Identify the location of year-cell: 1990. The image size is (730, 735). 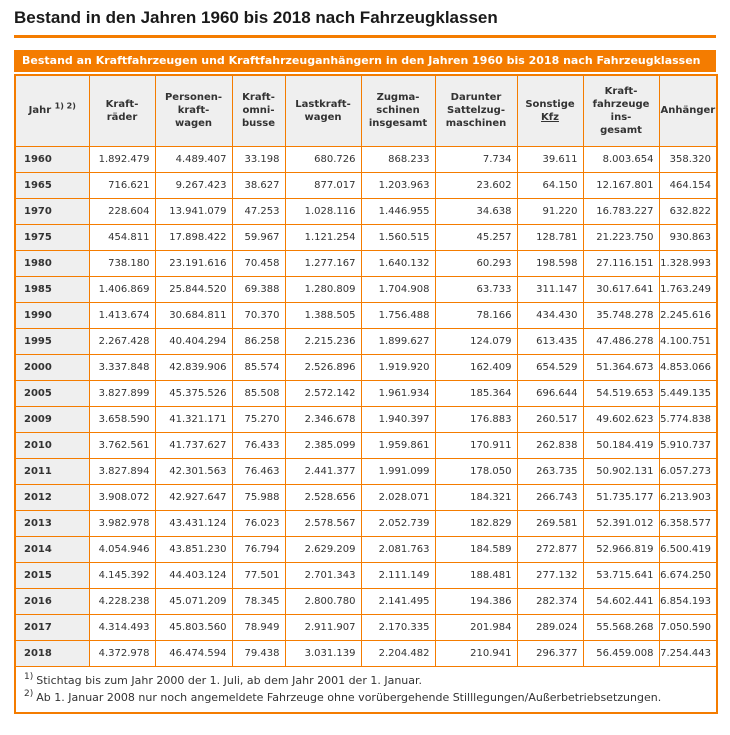
(52, 315).